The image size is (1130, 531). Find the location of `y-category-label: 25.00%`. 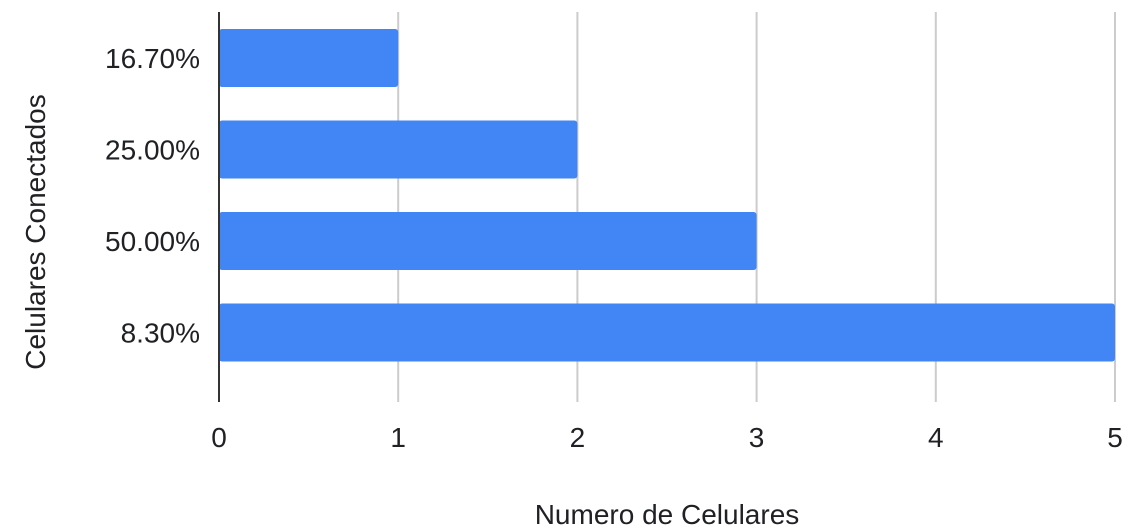

y-category-label: 25.00% is located at coordinates (152, 150).